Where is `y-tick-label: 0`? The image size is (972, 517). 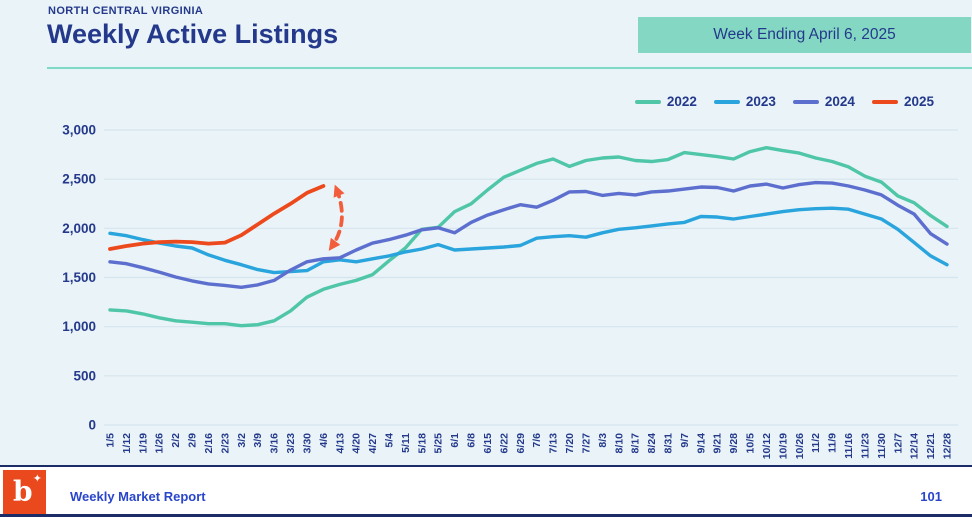
y-tick-label: 0 is located at coordinates (92, 425).